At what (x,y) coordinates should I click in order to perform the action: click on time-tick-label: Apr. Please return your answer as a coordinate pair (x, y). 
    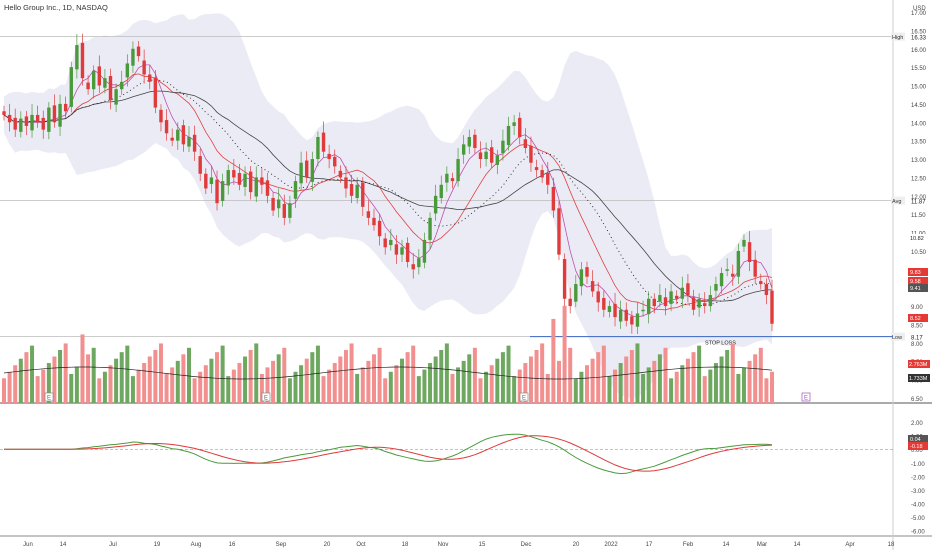
    Looking at the image, I should click on (849, 545).